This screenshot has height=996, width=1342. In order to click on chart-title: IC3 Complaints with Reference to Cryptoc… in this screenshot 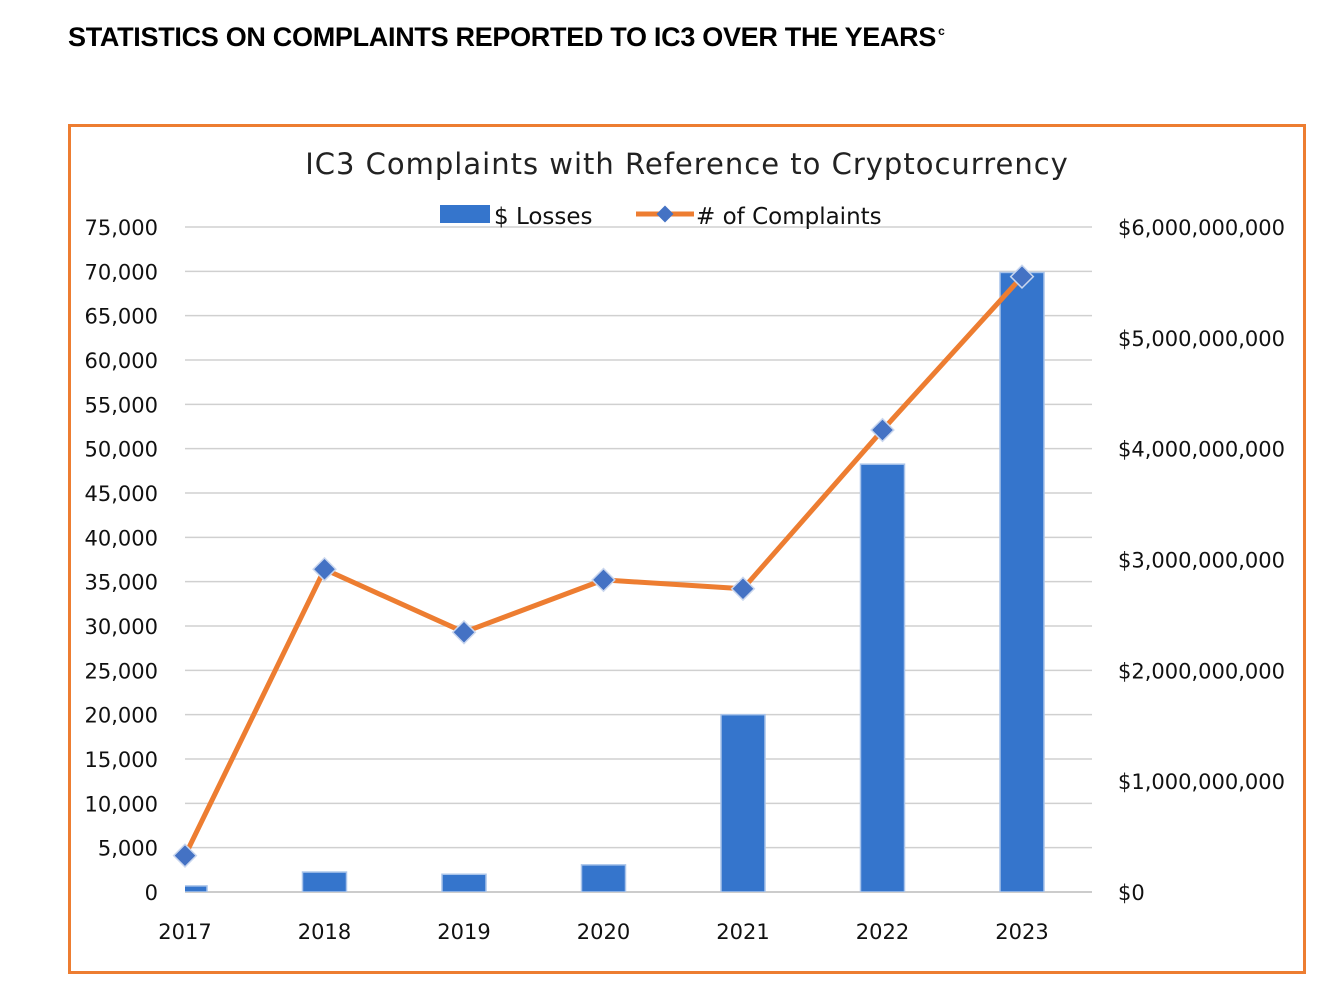, I will do `click(687, 164)`.